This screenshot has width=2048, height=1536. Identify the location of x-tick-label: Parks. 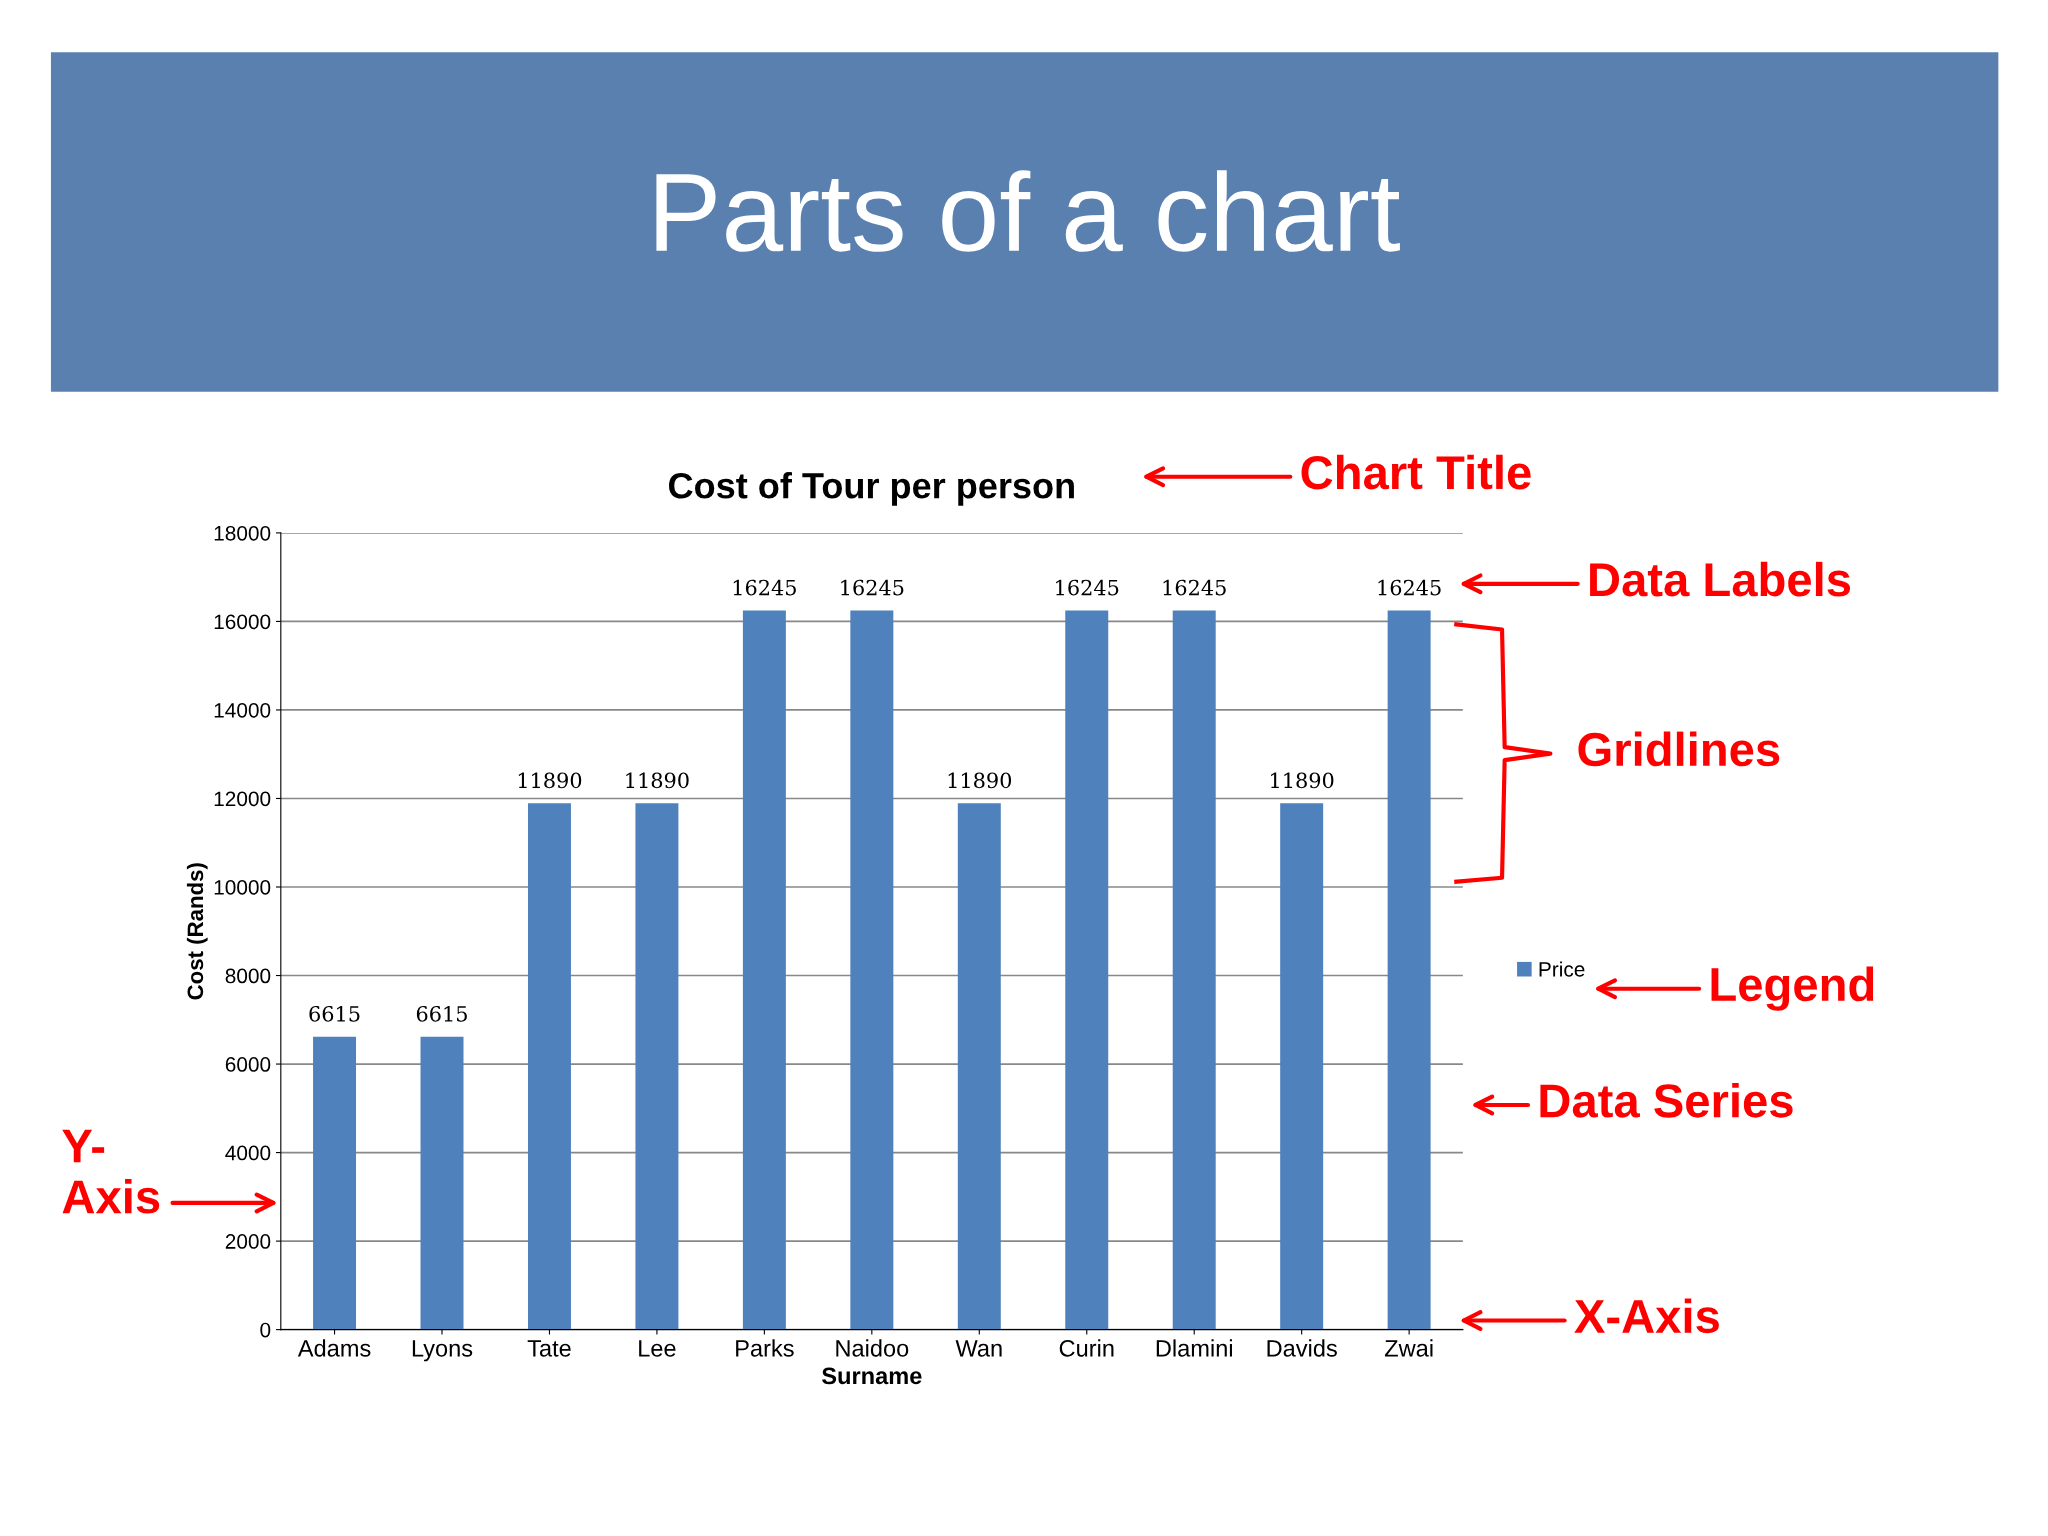
(765, 1348).